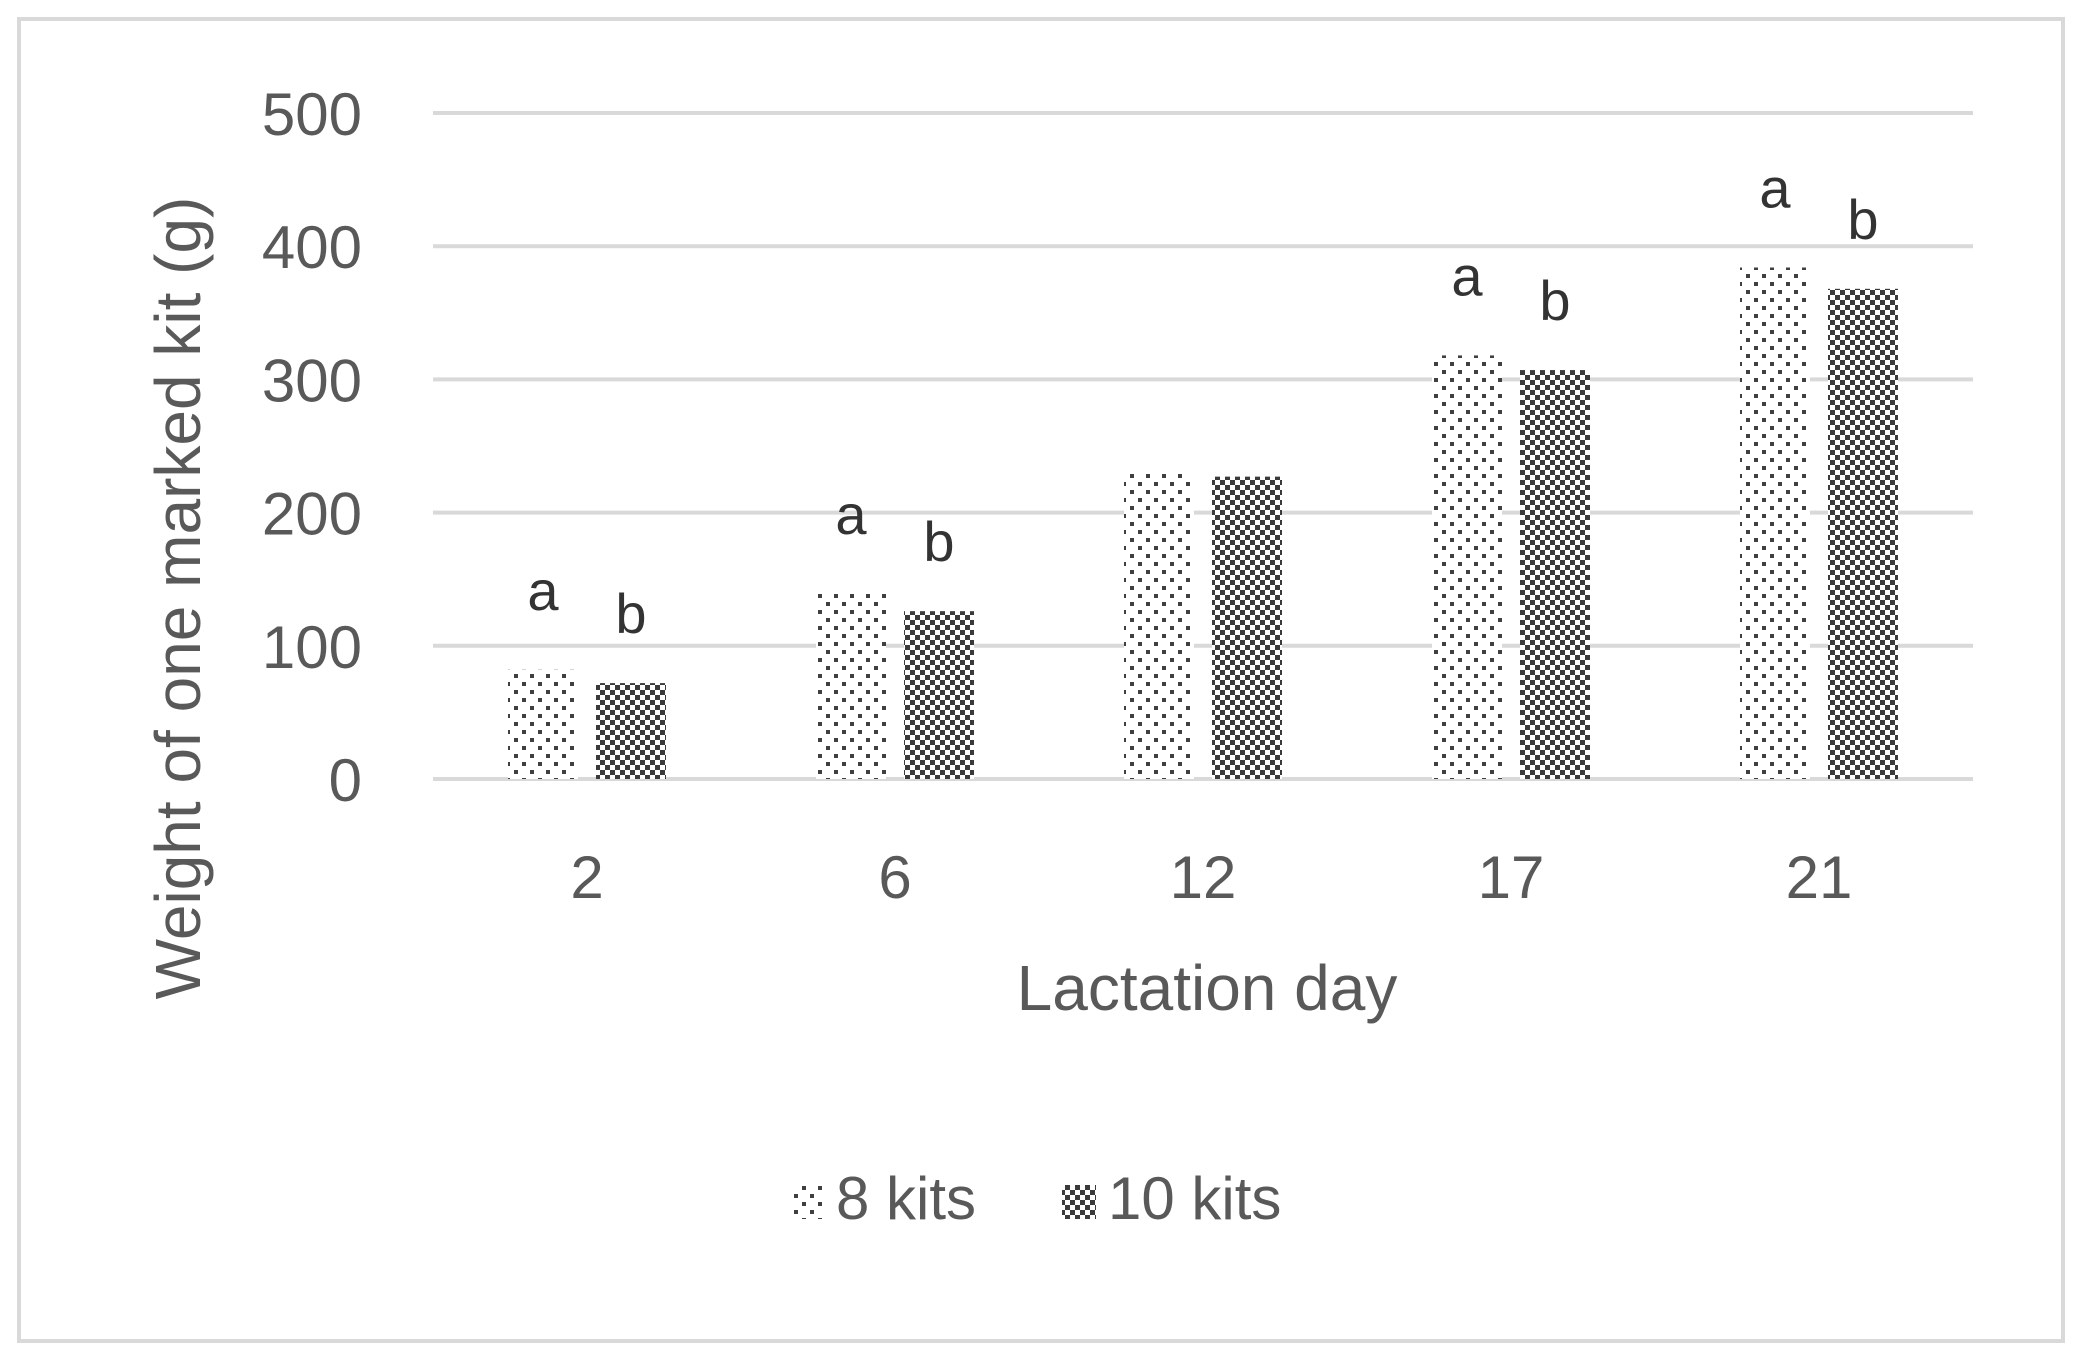 The image size is (2082, 1365). What do you see at coordinates (312, 114) in the screenshot?
I see `y-tick-label: 500` at bounding box center [312, 114].